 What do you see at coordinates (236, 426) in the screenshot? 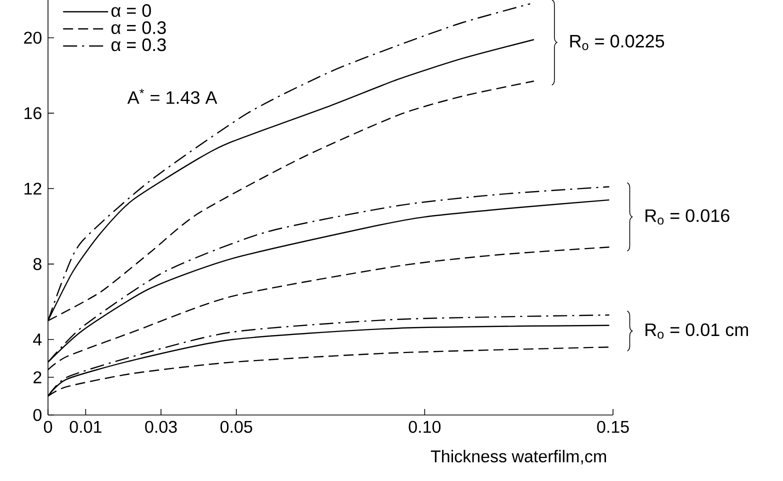
I see `x-tick-label: 0.05` at bounding box center [236, 426].